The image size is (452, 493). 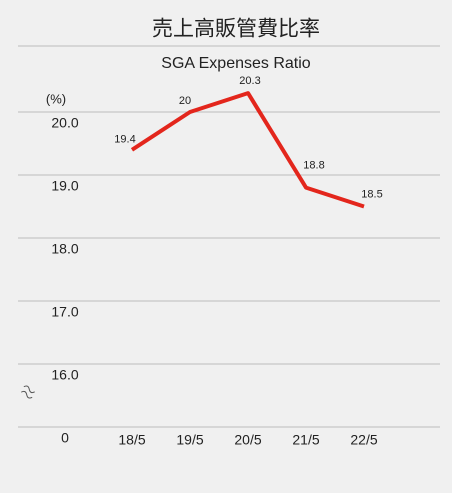 What do you see at coordinates (124, 140) in the screenshot?
I see `data-label: 19.4` at bounding box center [124, 140].